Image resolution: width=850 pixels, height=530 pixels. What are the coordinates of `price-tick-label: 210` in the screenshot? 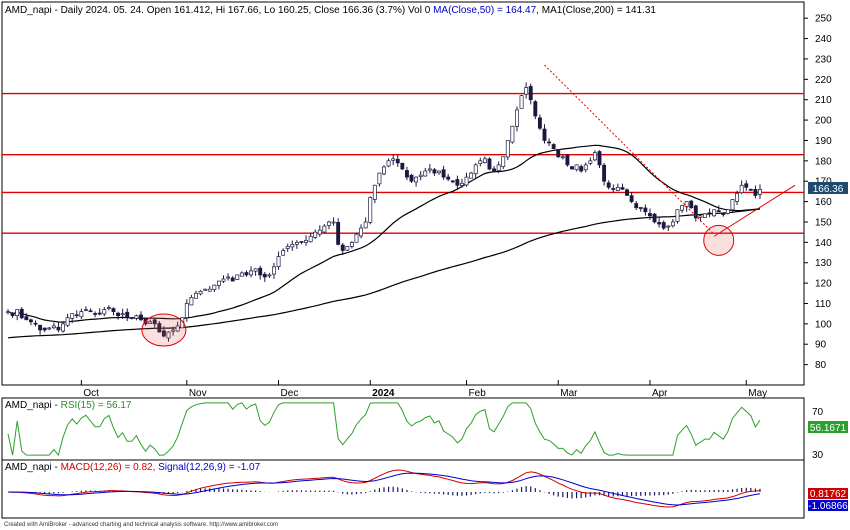 It's located at (823, 100).